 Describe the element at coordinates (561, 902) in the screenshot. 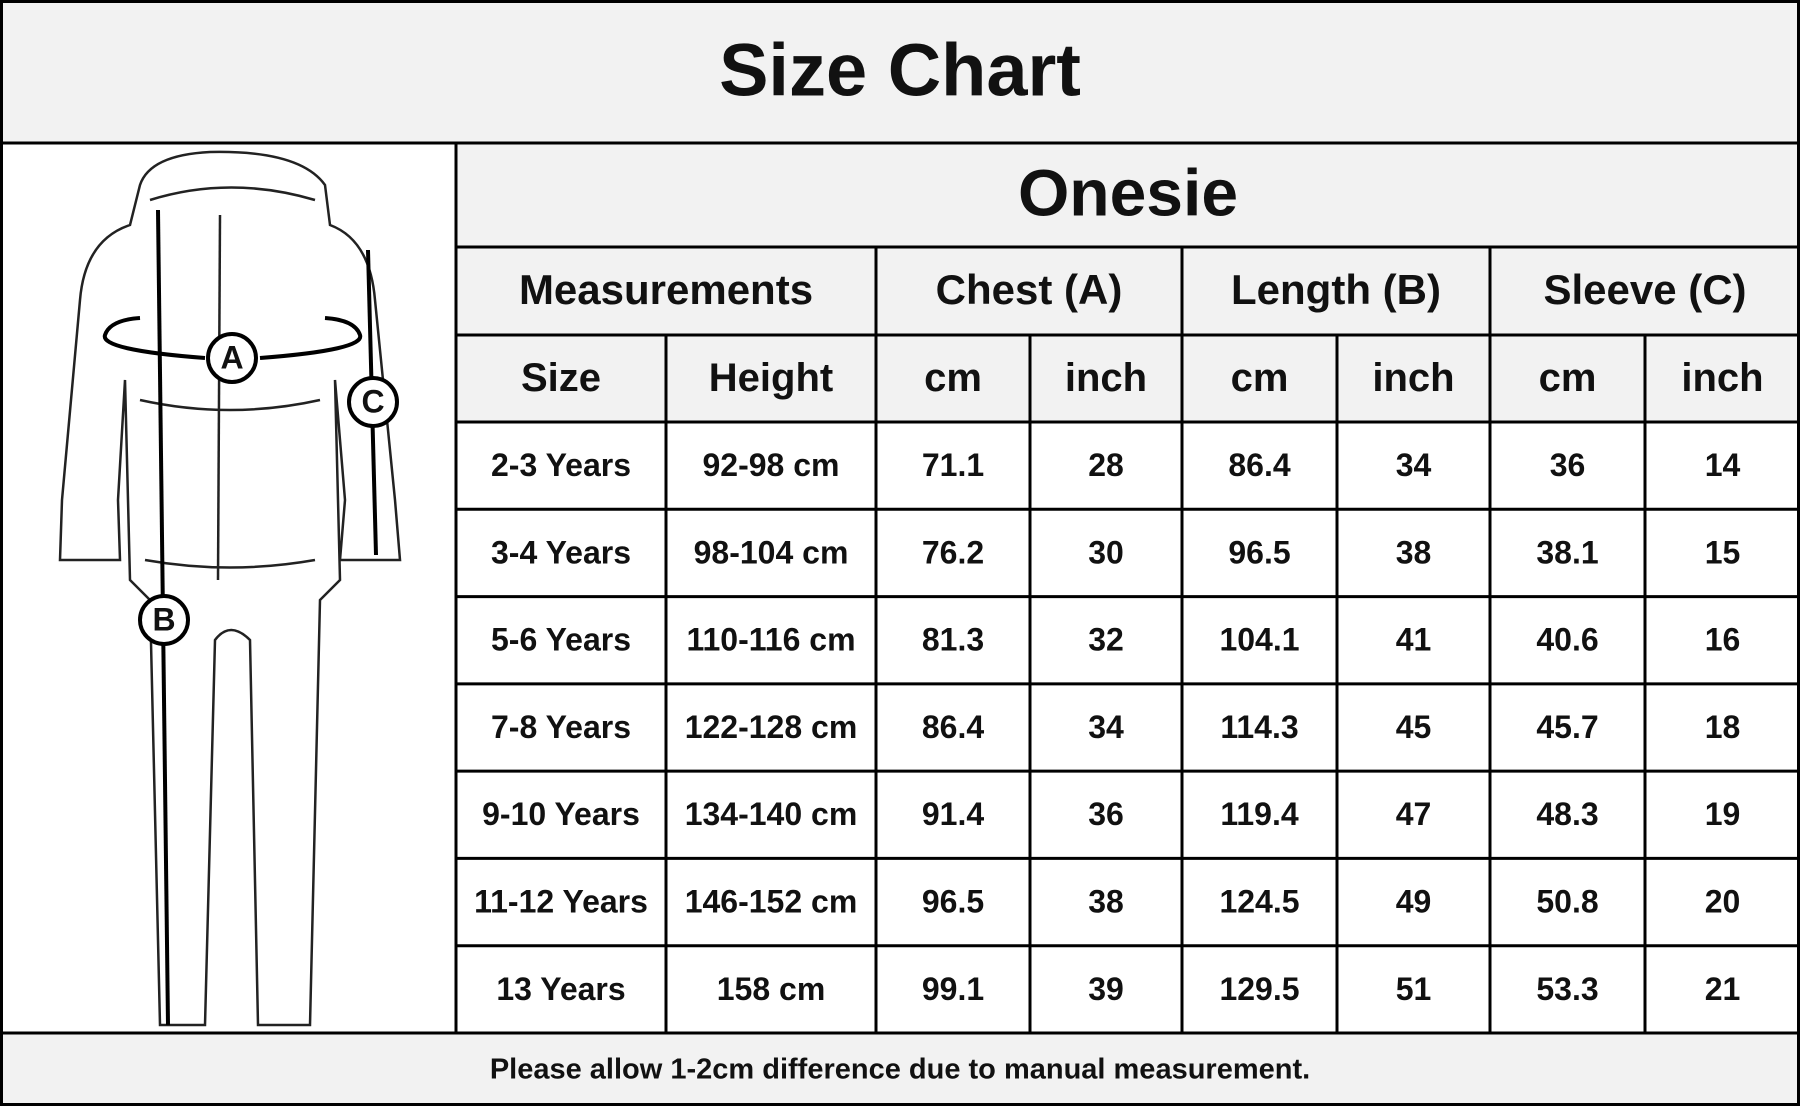

I see `table-cell: 11-12 Years` at that location.